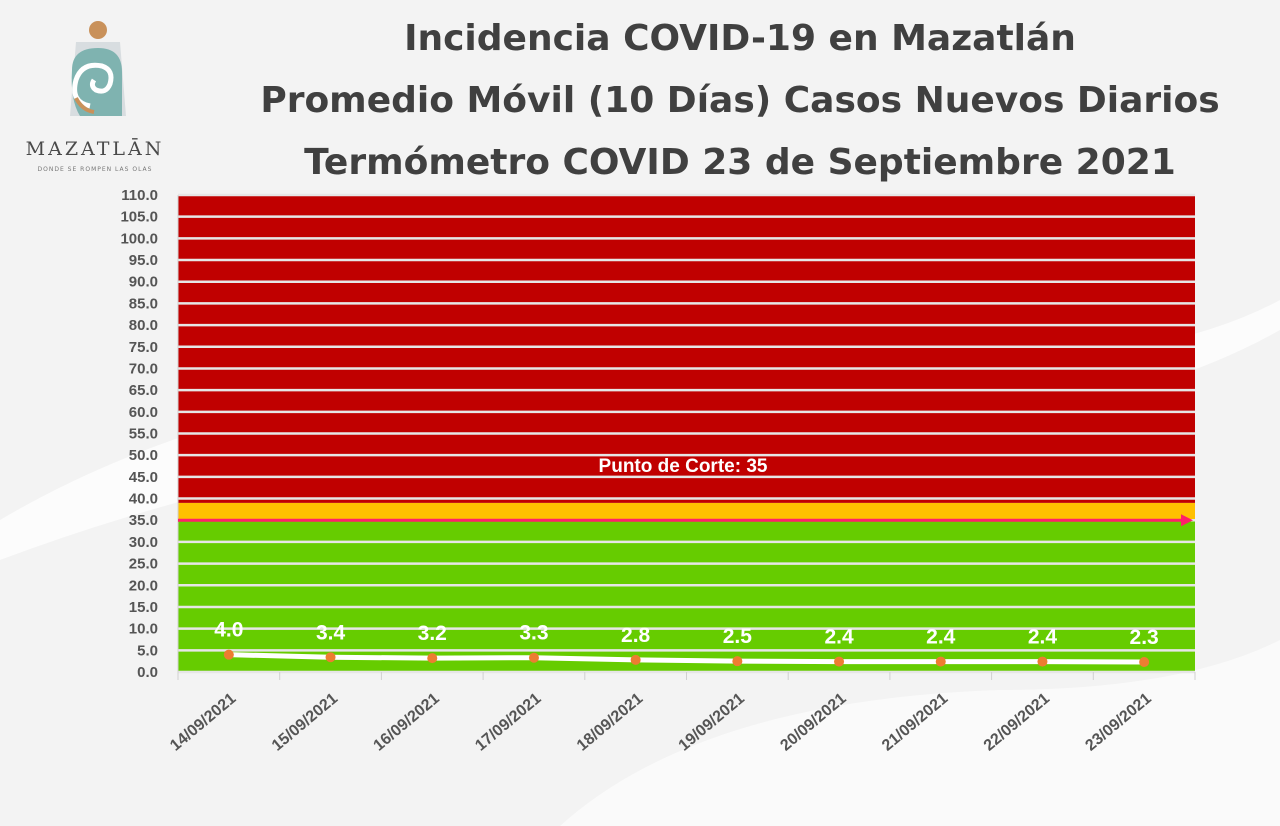 The image size is (1280, 826). What do you see at coordinates (1187, 520) in the screenshot?
I see `cutoff-arrow-icon` at bounding box center [1187, 520].